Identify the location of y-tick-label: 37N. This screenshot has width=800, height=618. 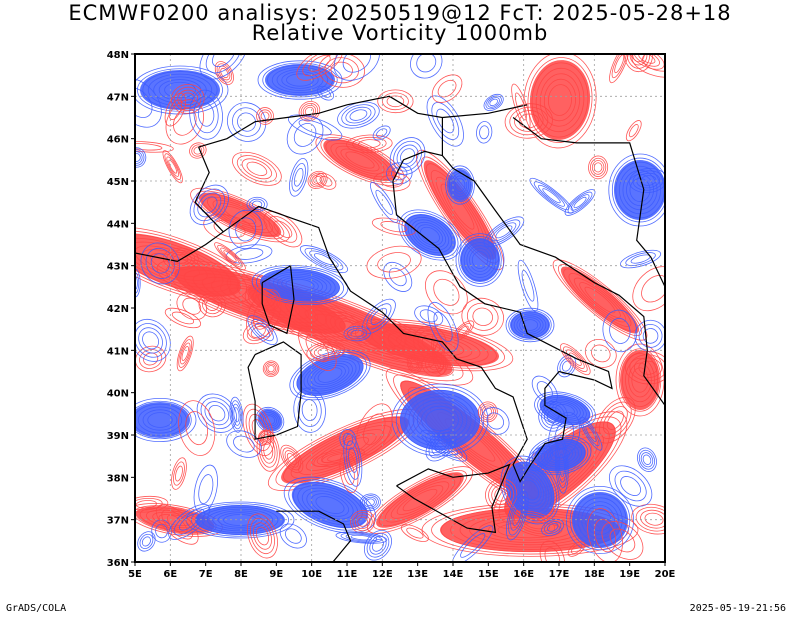
(118, 521).